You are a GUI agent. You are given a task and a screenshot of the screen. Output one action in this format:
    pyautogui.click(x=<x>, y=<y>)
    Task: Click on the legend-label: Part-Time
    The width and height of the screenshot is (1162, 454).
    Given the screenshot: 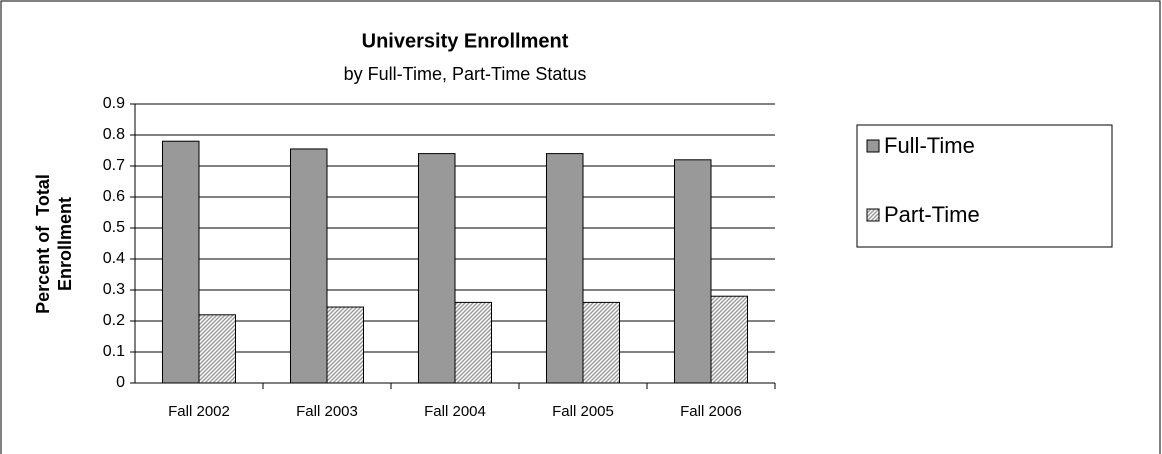 What is the action you would take?
    pyautogui.click(x=932, y=214)
    